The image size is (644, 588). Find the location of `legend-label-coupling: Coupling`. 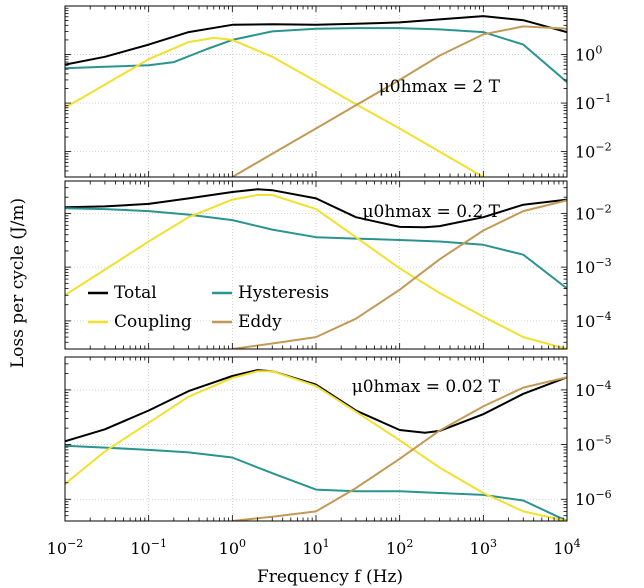

legend-label-coupling: Coupling is located at coordinates (153, 322).